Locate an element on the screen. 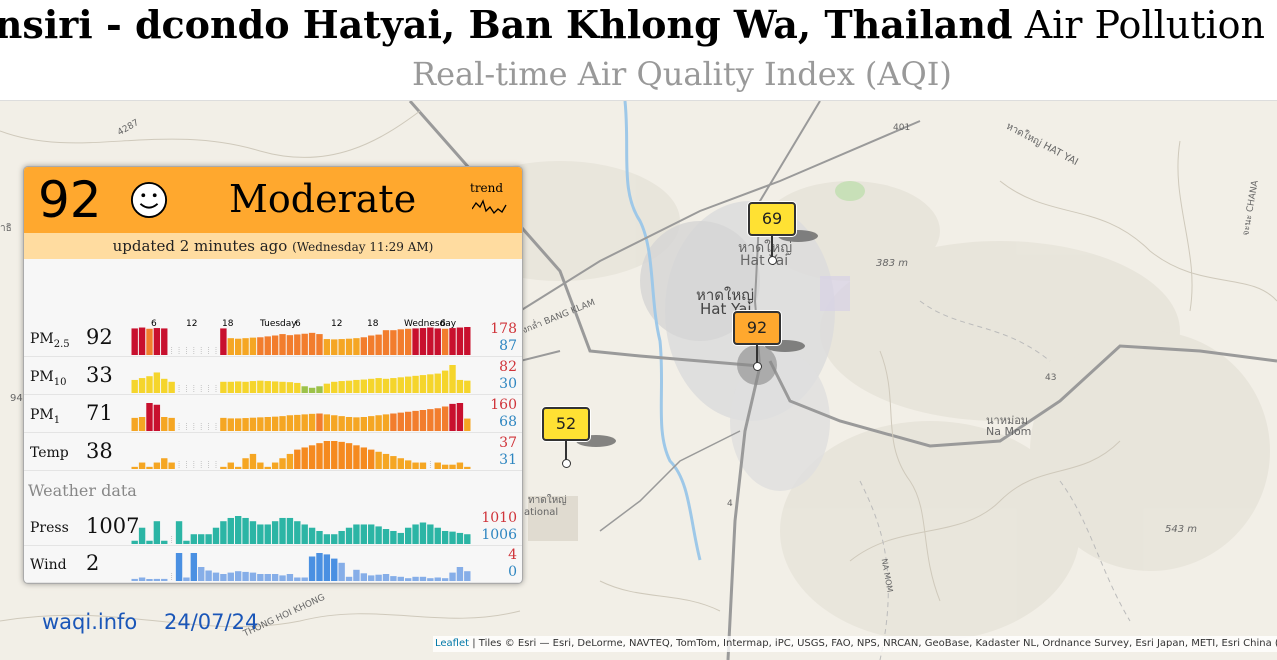  aqi-marker-52: 52 is located at coordinates (566, 424).